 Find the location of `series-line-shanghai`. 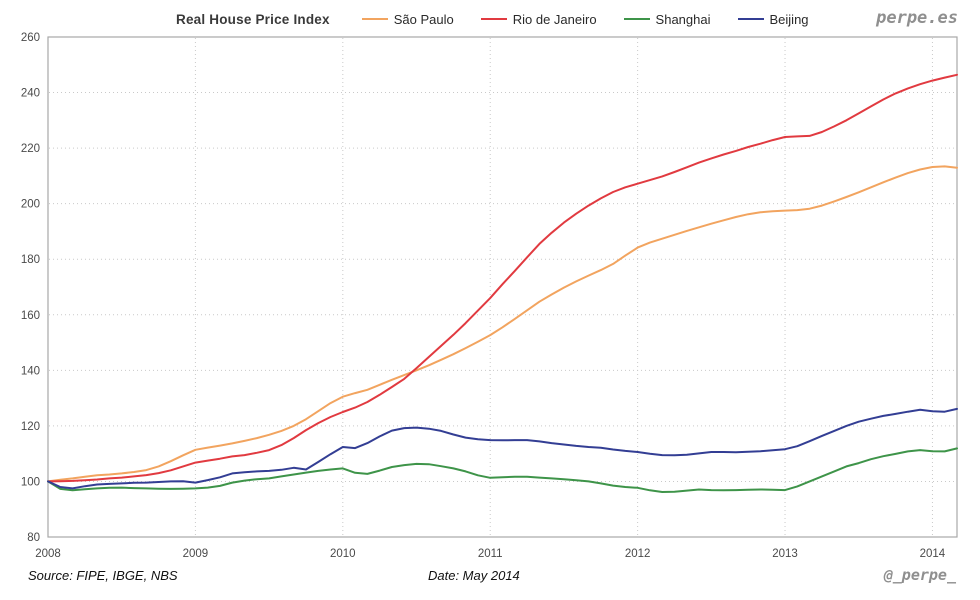

series-line-shanghai is located at coordinates (502, 470).